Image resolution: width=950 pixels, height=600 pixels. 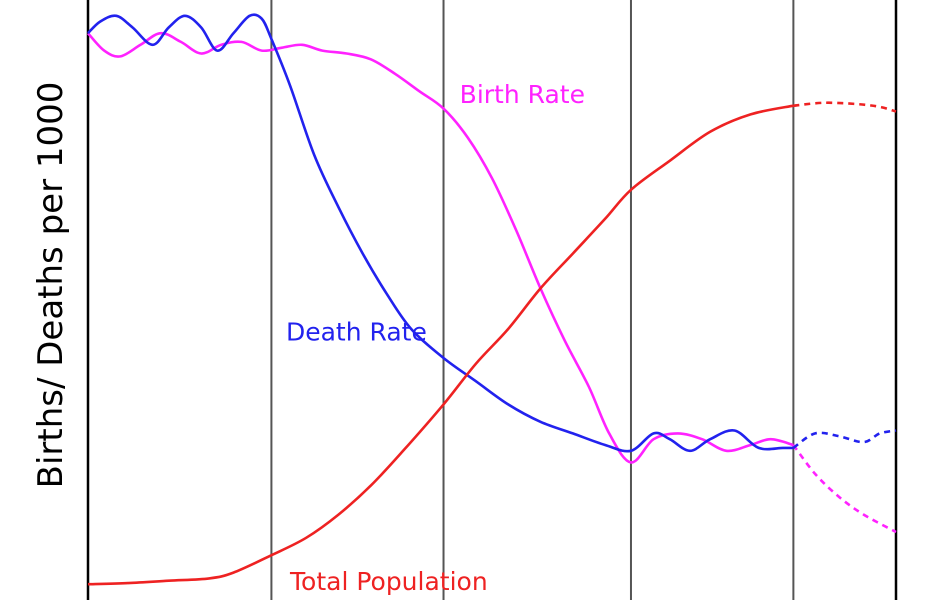 I want to click on total-population-projection-line, so click(x=845, y=107).